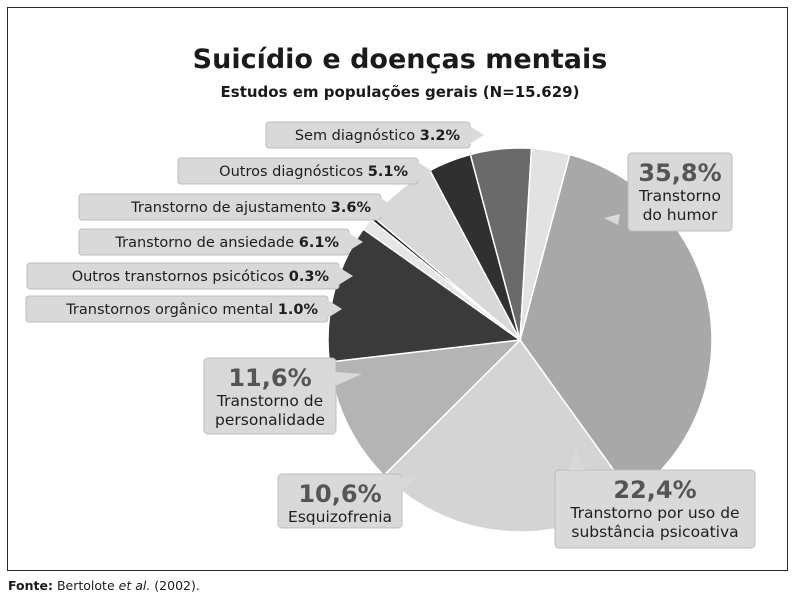 The width and height of the screenshot is (800, 600). I want to click on label-outros-transtornos-psicoticos: Outros transtornos psicóticos 0.3%, so click(189, 276).